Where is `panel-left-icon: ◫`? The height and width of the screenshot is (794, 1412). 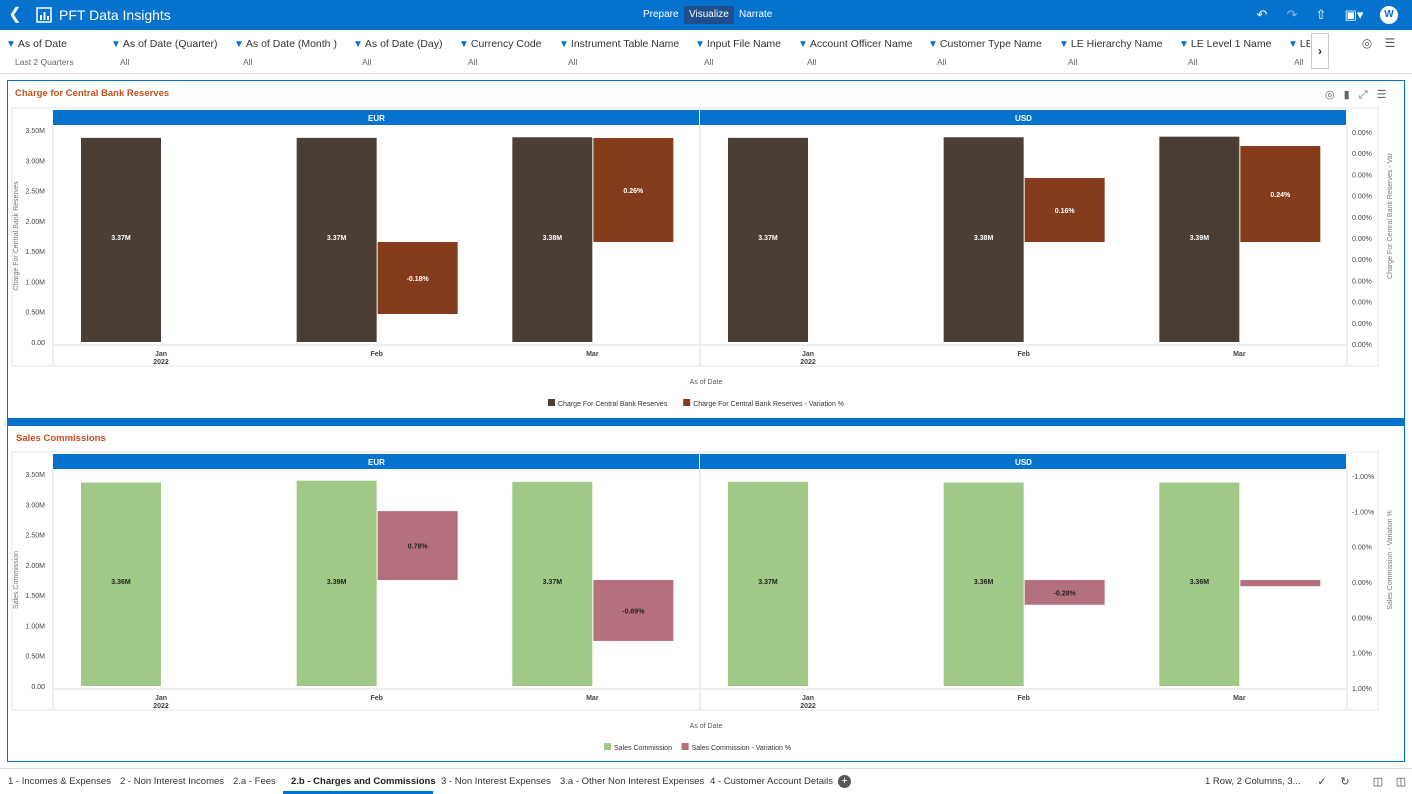
panel-left-icon: ◫ is located at coordinates (1378, 782).